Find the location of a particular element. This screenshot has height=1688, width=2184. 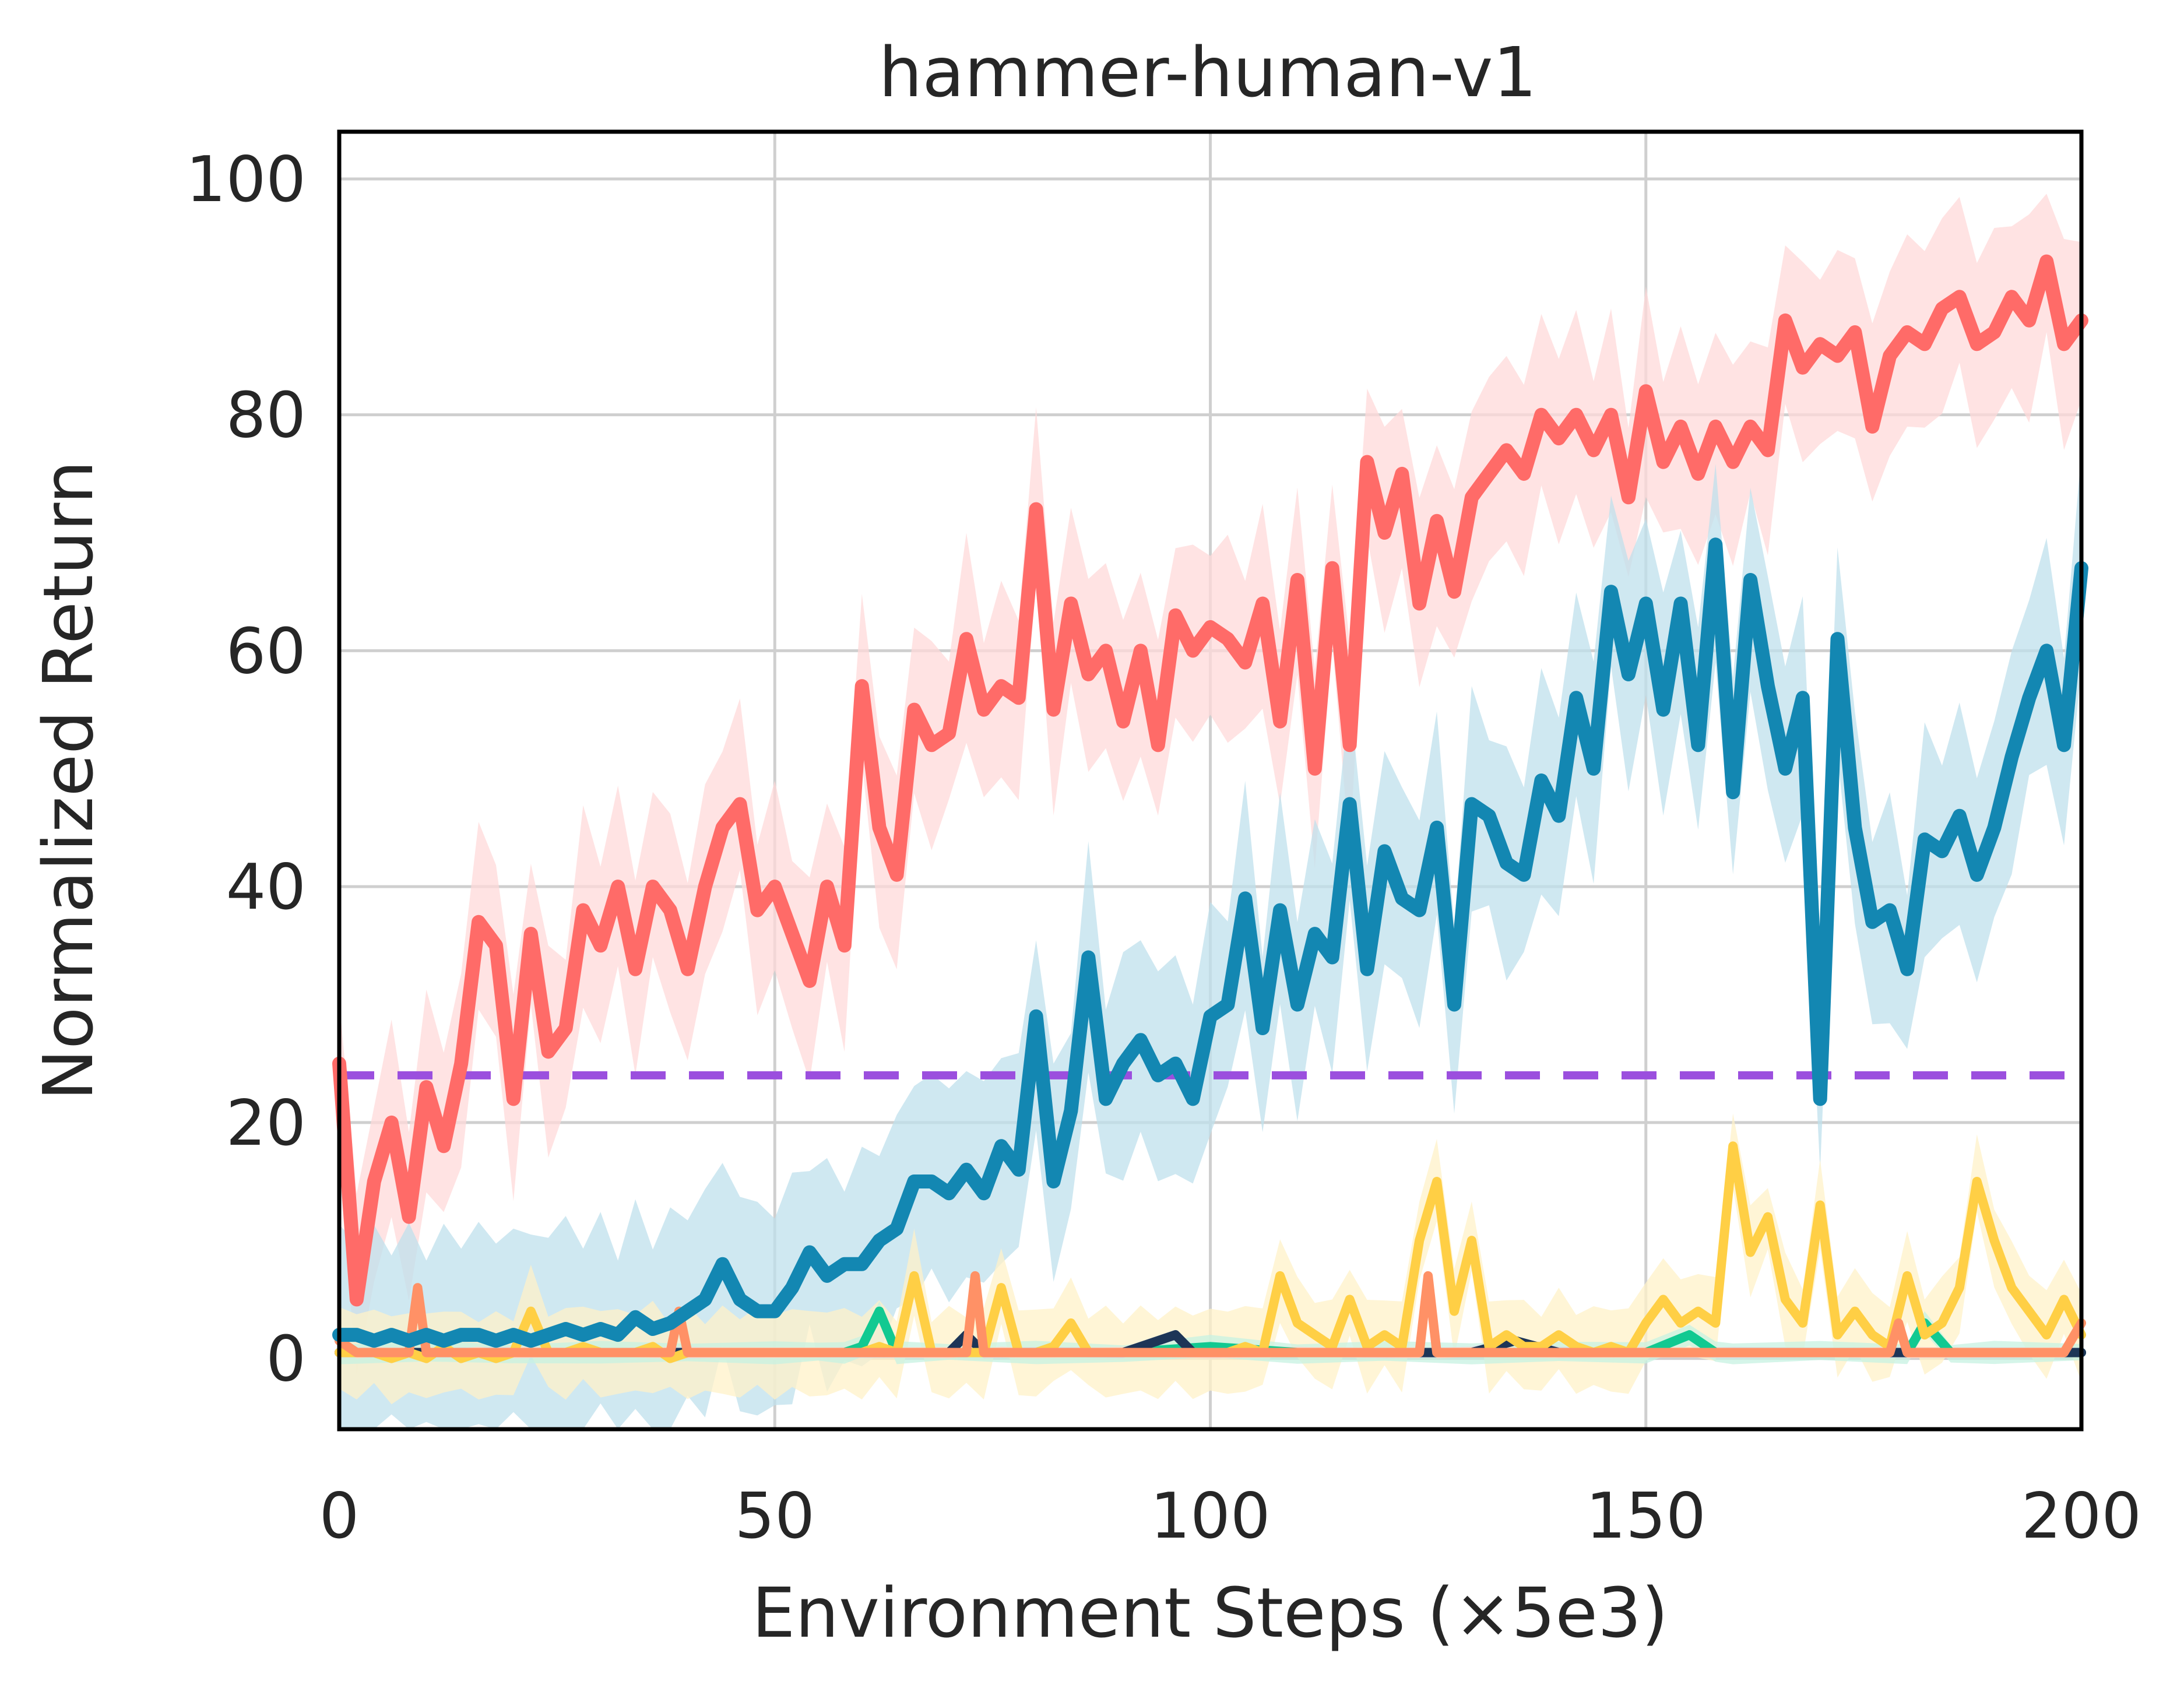

x-tick-labels: 0 50 100 150 200 is located at coordinates (1230, 1516).